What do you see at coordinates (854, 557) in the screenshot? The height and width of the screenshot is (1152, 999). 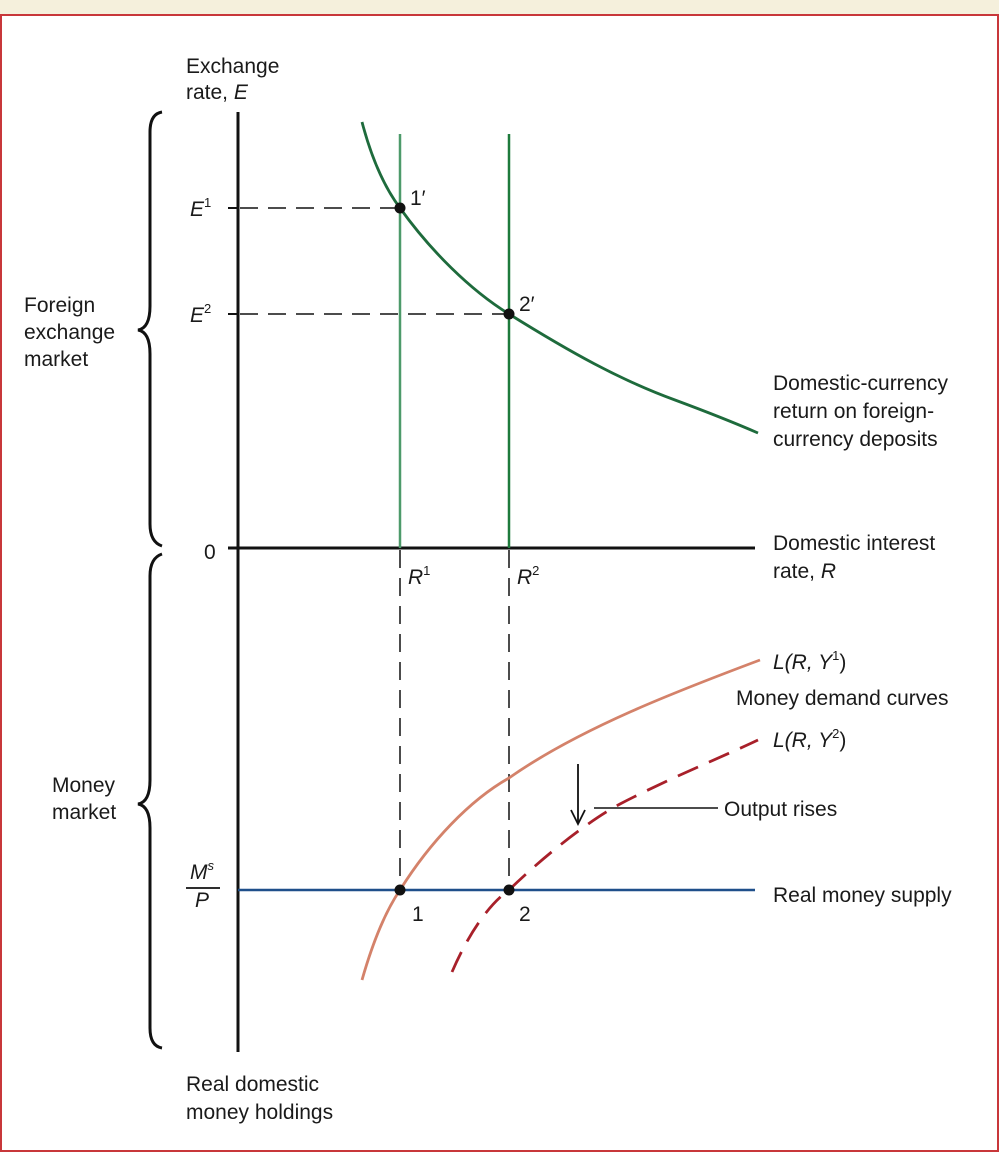 I see `x-axis-label: Domestic interest rate, R` at bounding box center [854, 557].